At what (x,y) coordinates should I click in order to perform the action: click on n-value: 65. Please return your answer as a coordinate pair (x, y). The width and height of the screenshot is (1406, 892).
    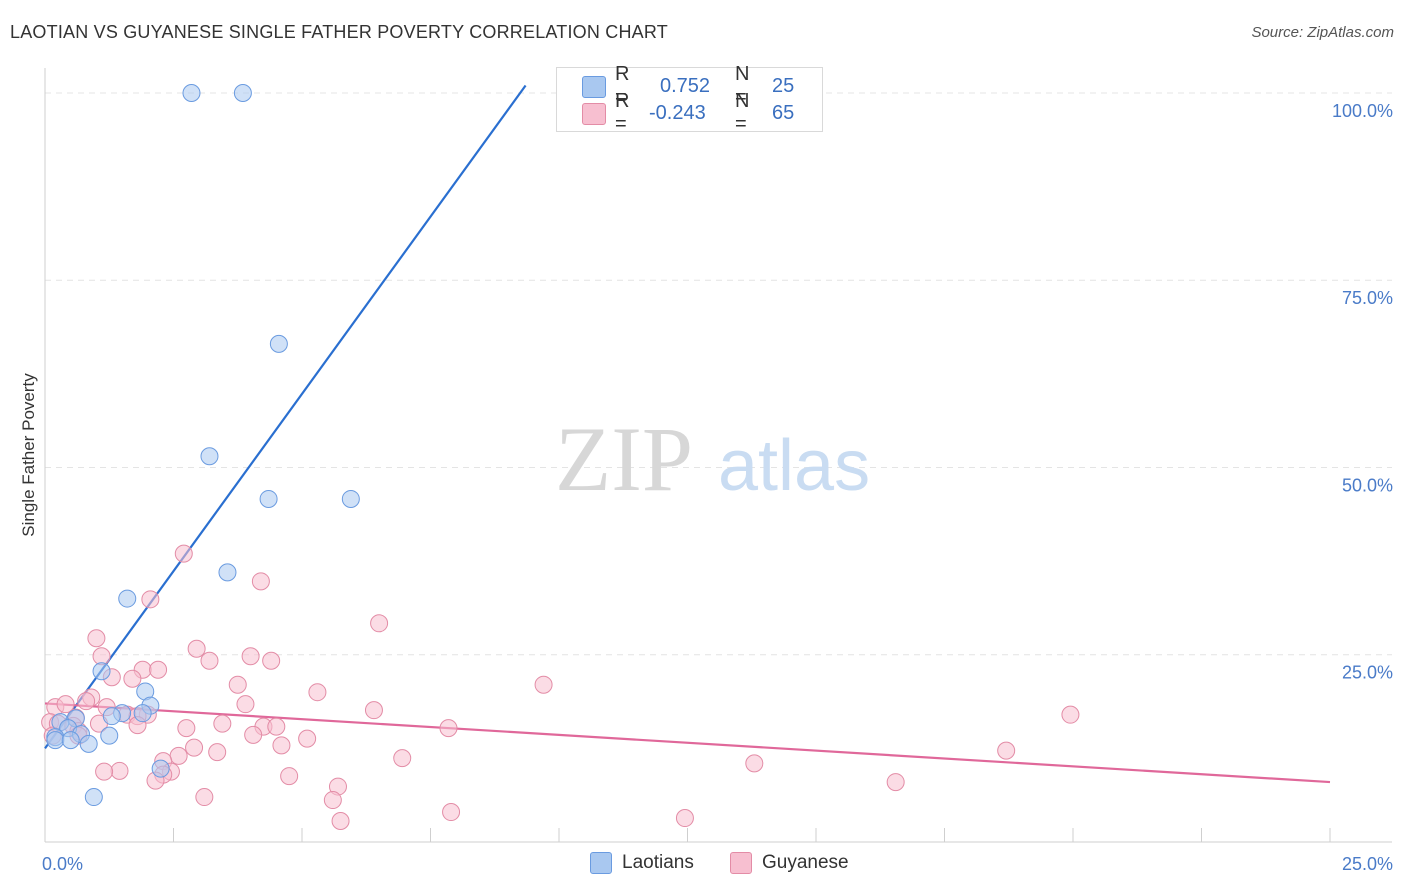
    Looking at the image, I should click on (783, 112).